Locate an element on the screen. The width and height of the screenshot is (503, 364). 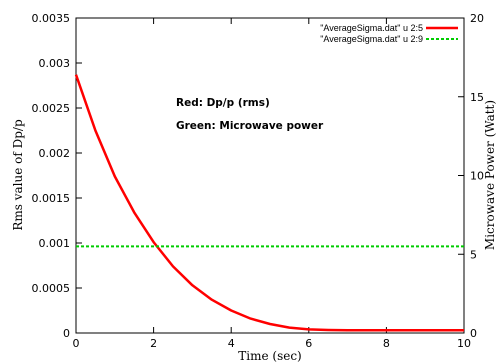
y2-tick-label-3: 15 is located at coordinates (477, 97).